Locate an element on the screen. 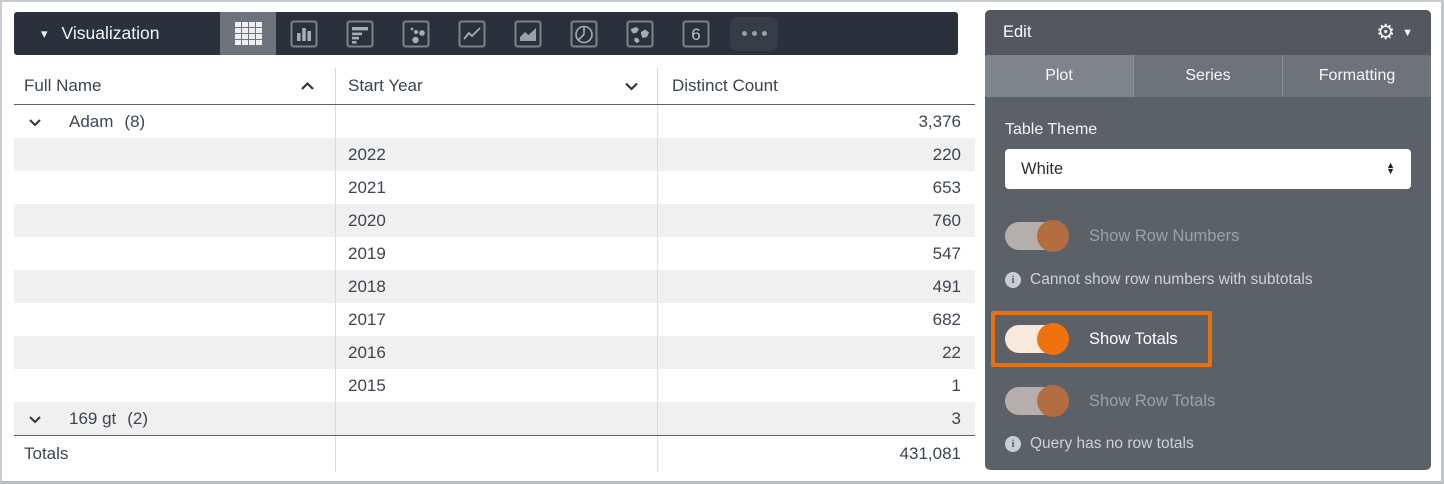 The width and height of the screenshot is (1444, 484). cell-start-year: 2017 is located at coordinates (496, 319).